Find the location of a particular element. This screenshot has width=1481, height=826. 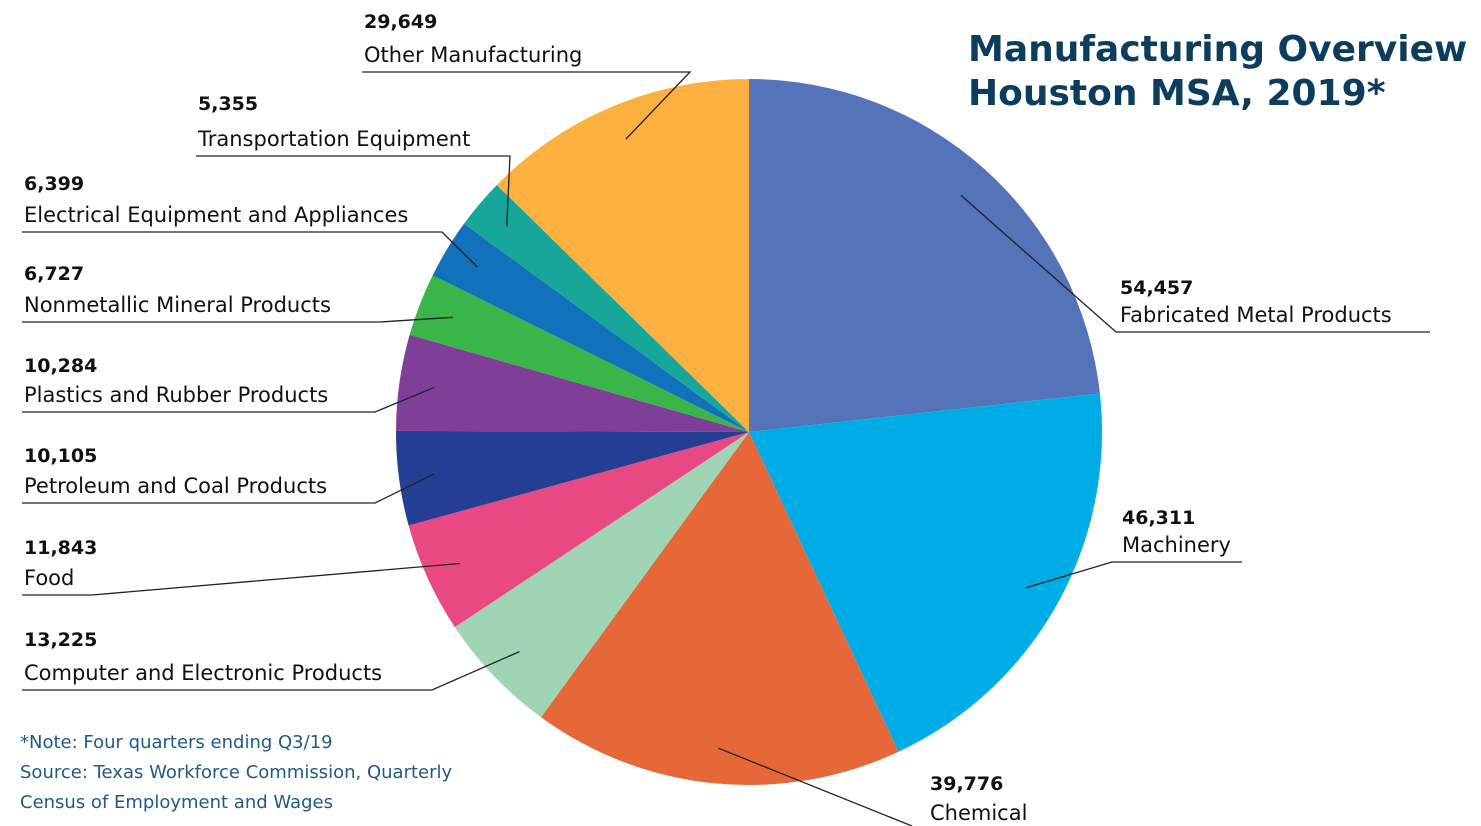

pie-slice-computer-and-electronic-products is located at coordinates (601, 575).